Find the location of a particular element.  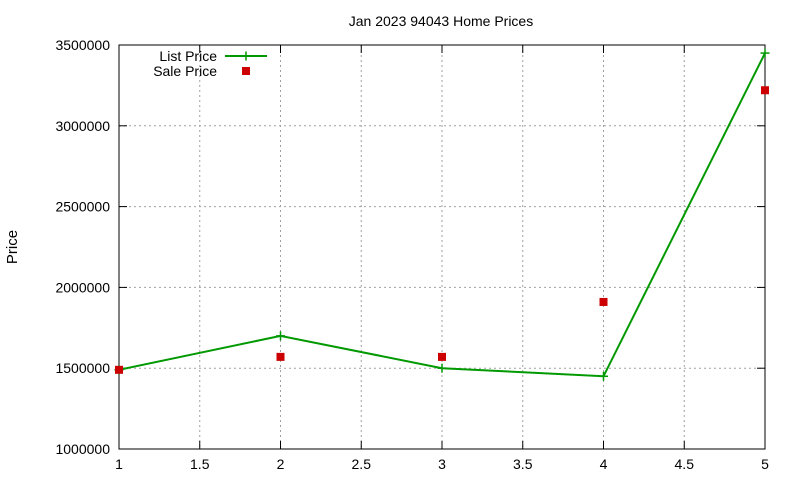

chart-title: Jan 2023 94043 Home Prices is located at coordinates (441, 21).